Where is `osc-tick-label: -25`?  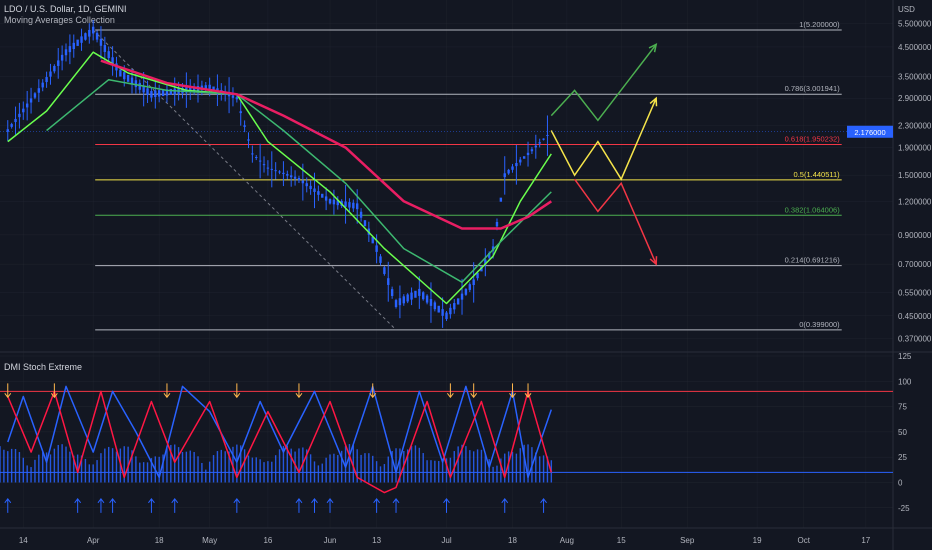 osc-tick-label: -25 is located at coordinates (904, 508).